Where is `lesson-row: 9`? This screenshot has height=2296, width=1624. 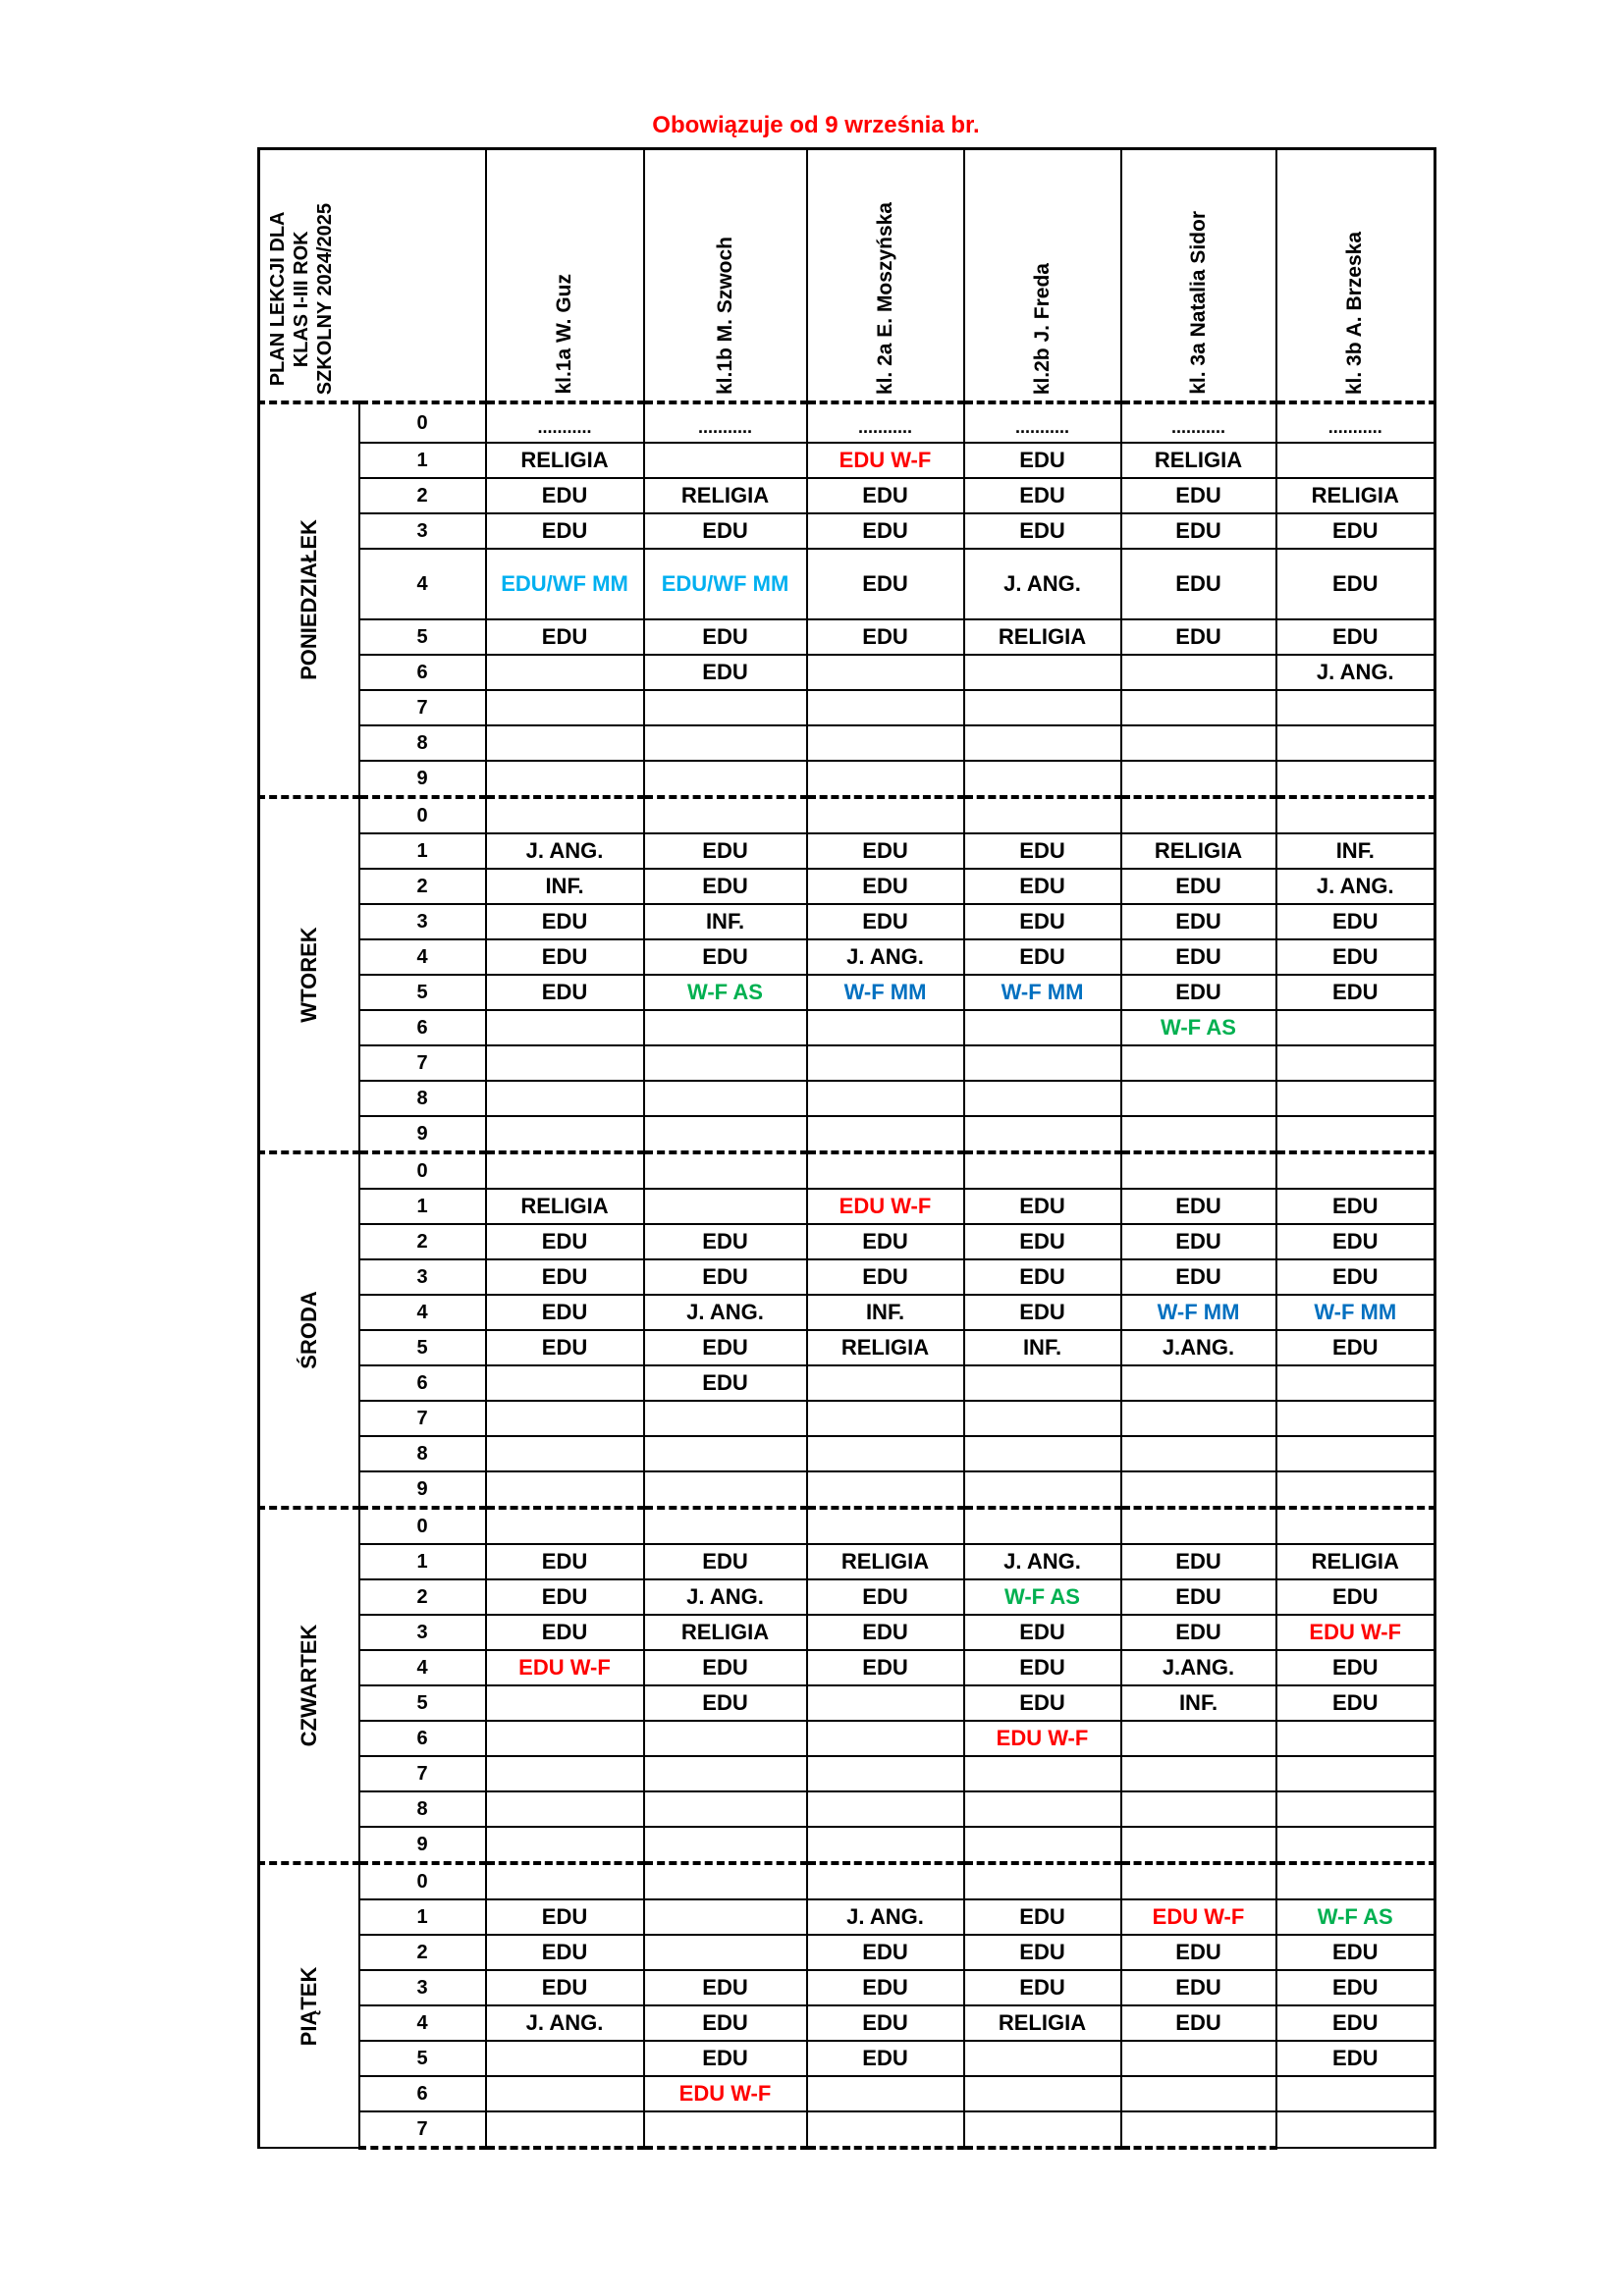
lesson-row: 9 is located at coordinates (847, 1134).